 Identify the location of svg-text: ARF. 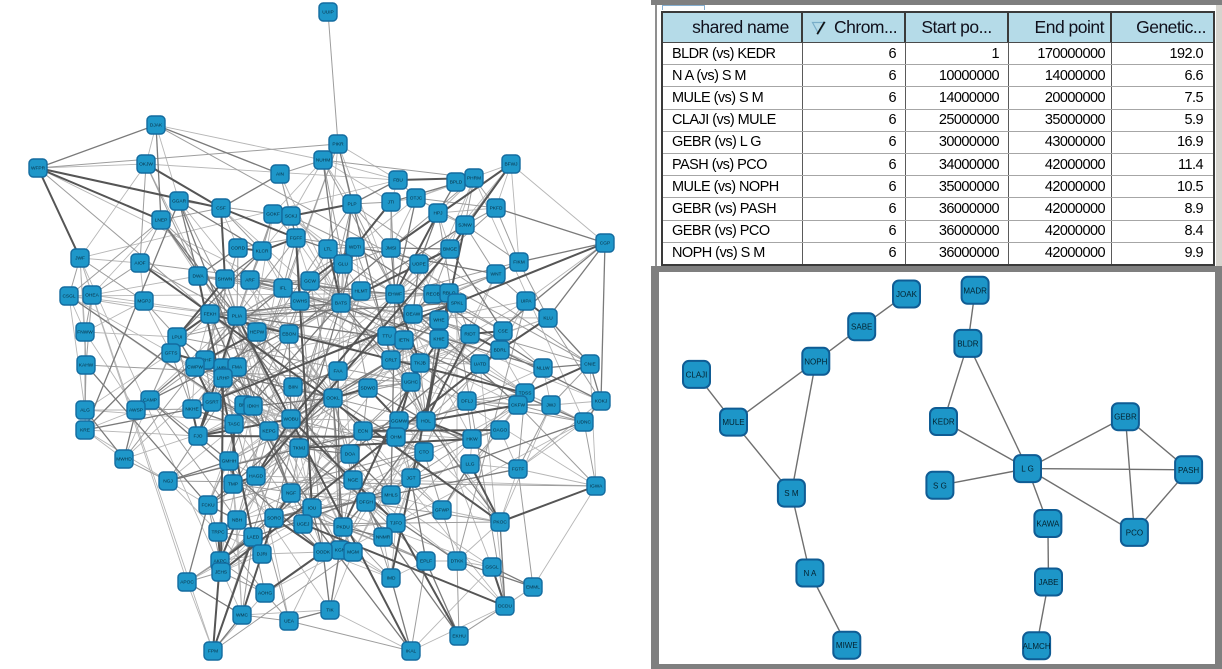
(250, 281).